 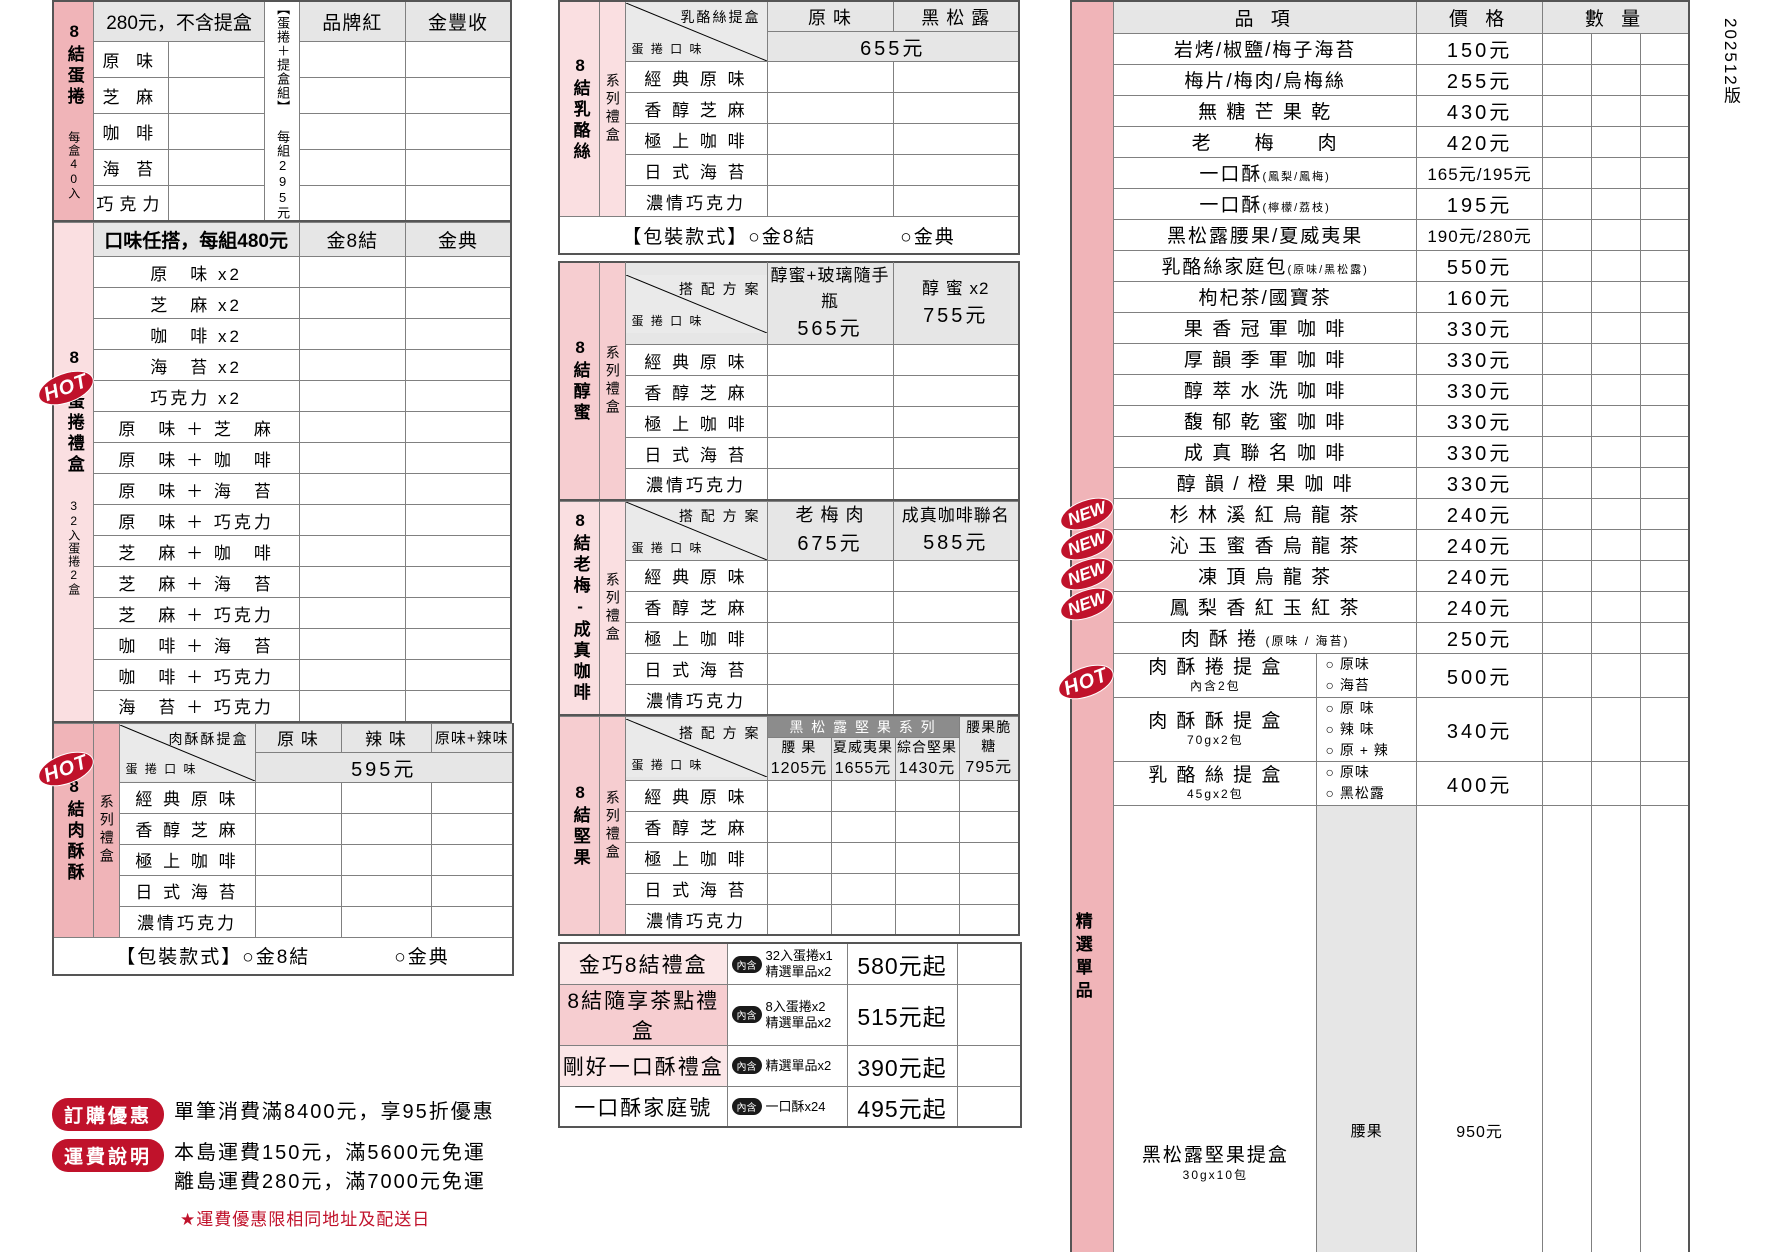 I want to click on pork-packaging-note: 【包裝款式】○金8結 ○金典, so click(x=283, y=955).